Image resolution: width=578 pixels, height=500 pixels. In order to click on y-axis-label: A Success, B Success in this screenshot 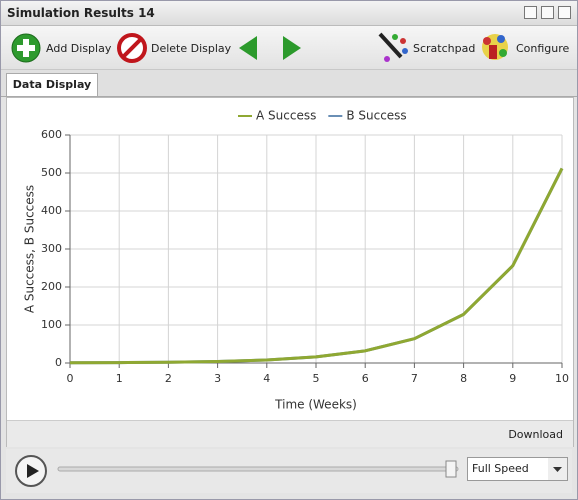, I will do `click(30, 249)`.